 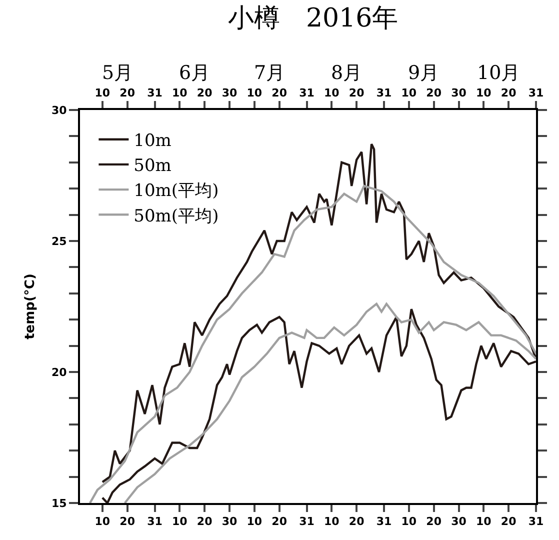 What do you see at coordinates (59, 372) in the screenshot?
I see `y-tick-label: 20` at bounding box center [59, 372].